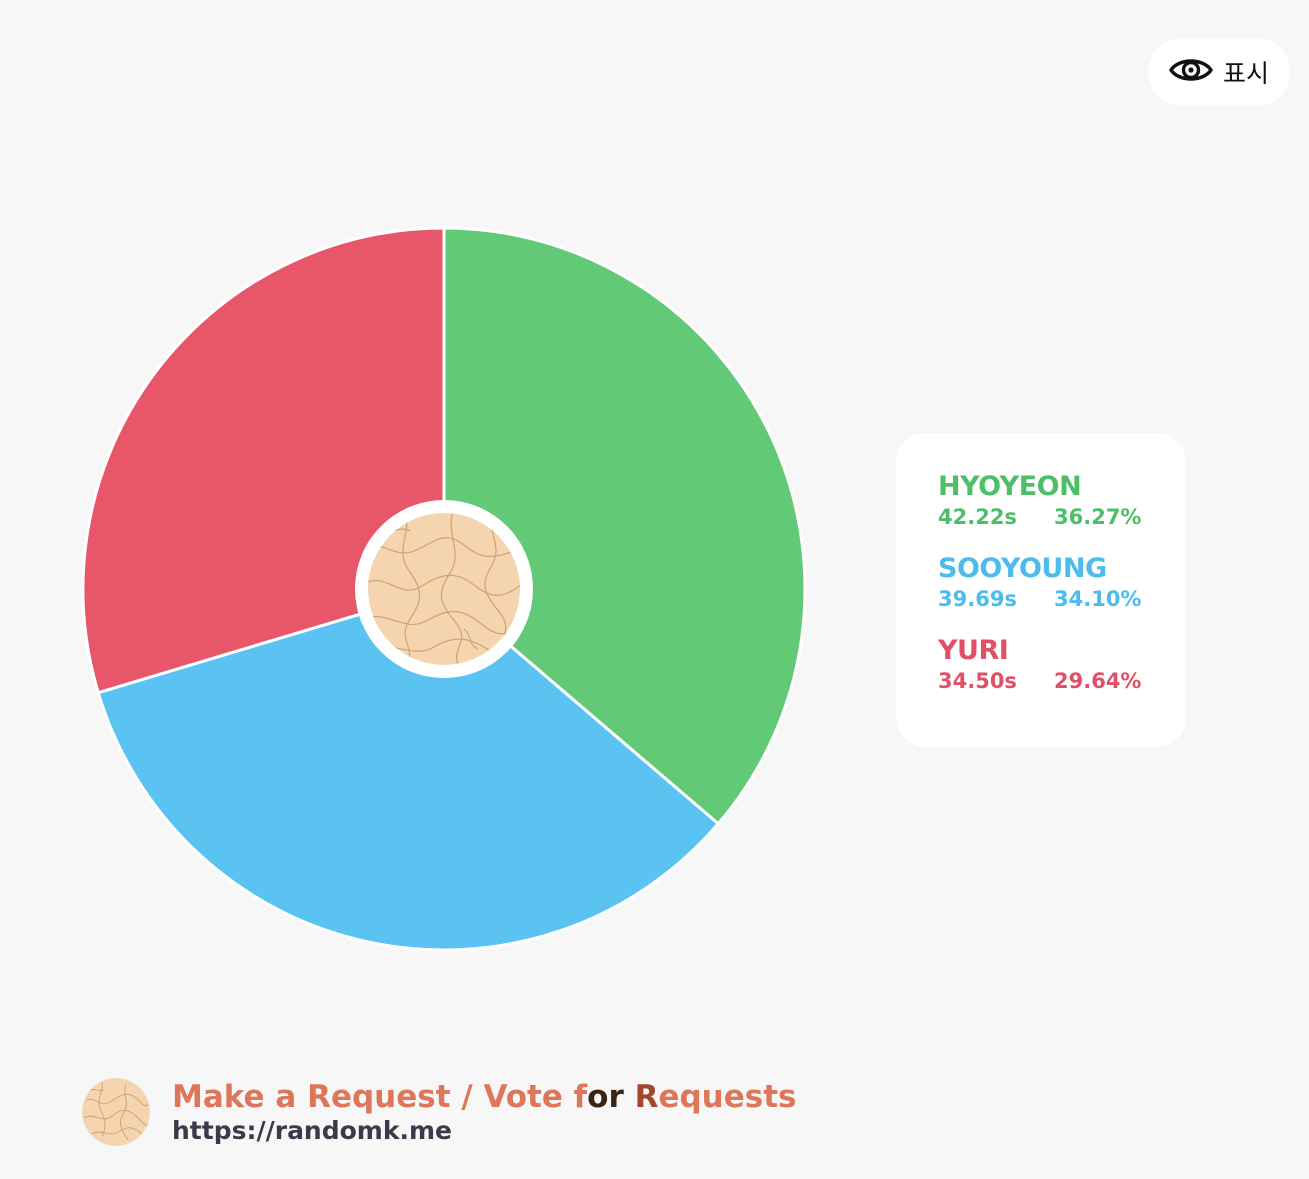 The width and height of the screenshot is (1309, 1179). I want to click on show-label: 표시, so click(1245, 73).